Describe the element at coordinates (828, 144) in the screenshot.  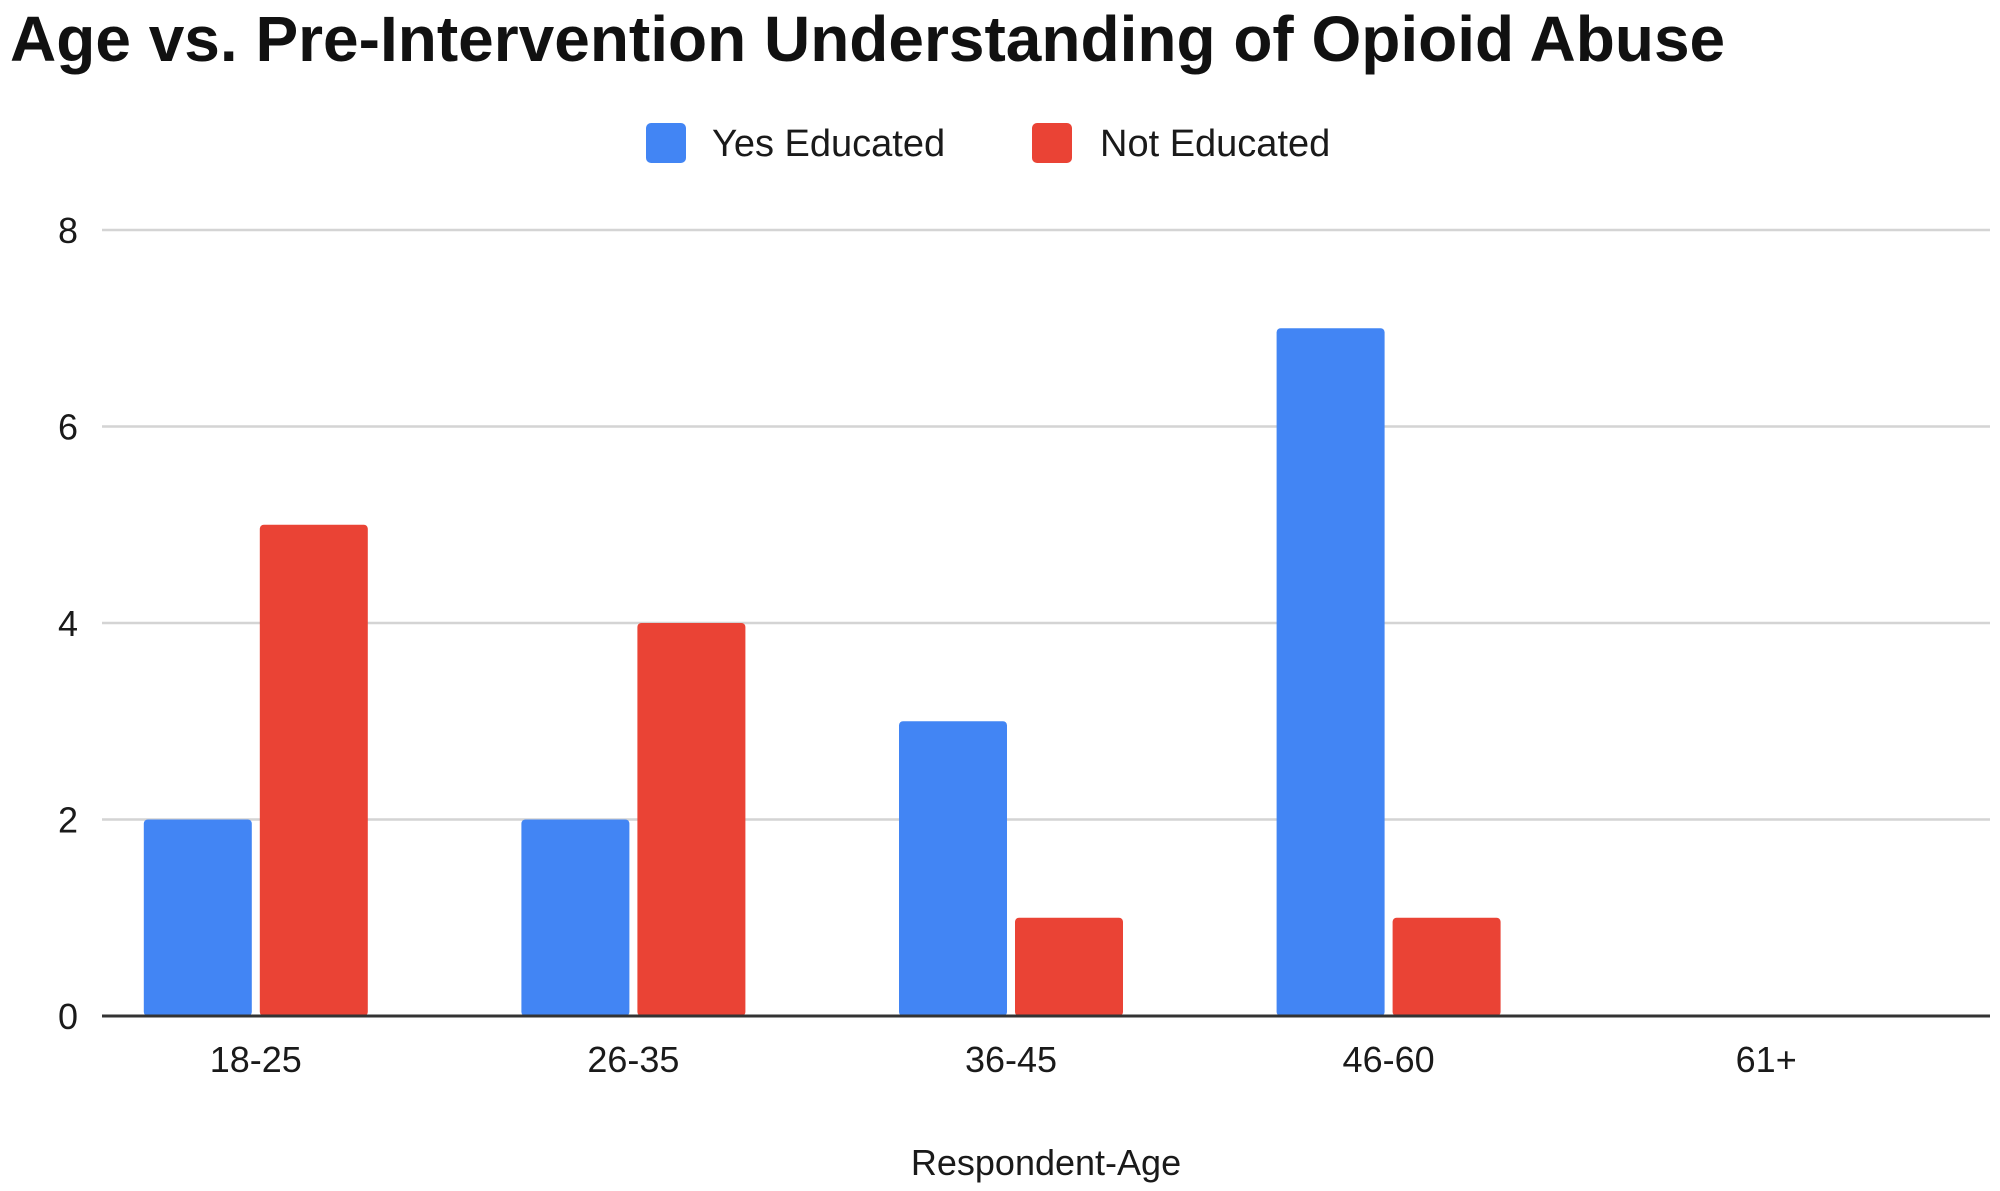
I see `legend-label: Yes Educated` at that location.